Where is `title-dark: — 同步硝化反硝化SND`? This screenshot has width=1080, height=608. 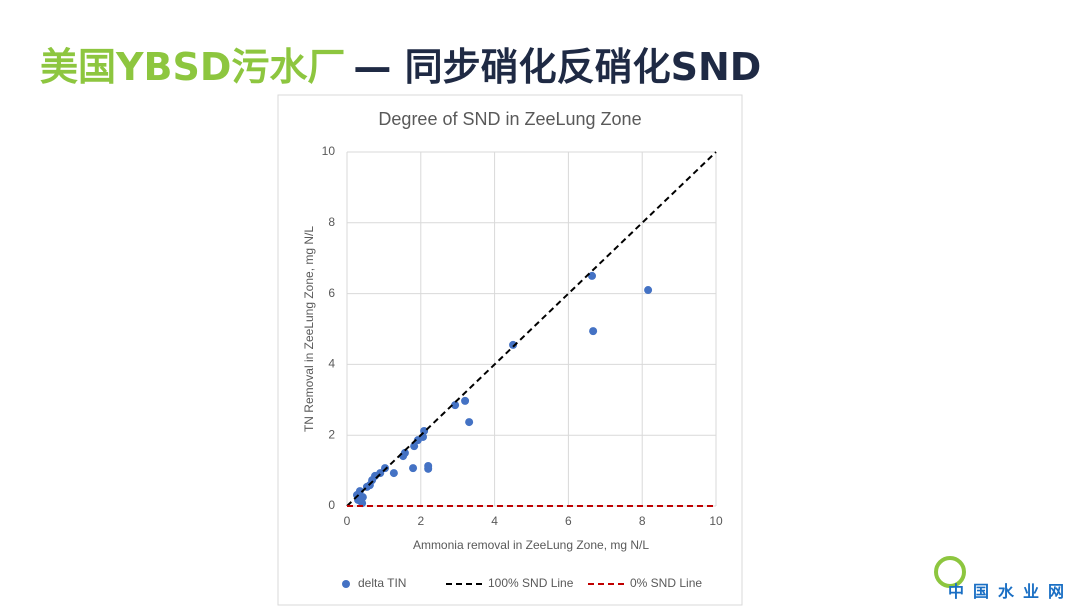 title-dark: — 同步硝化反硝化SND is located at coordinates (557, 67).